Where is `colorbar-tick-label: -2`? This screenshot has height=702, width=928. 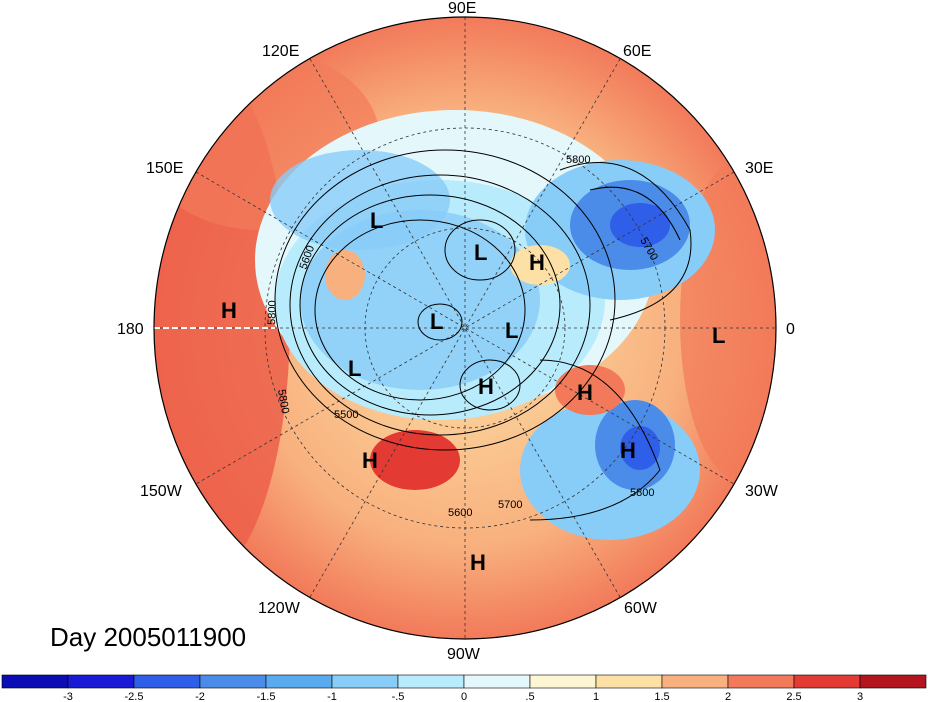
colorbar-tick-label: -2 is located at coordinates (200, 696).